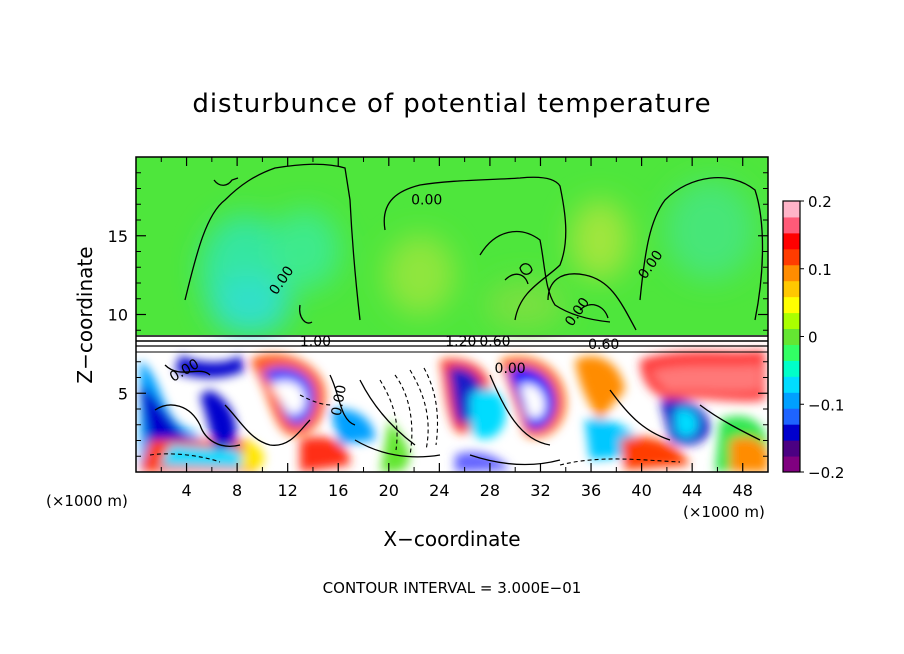 Image resolution: width=904 pixels, height=654 pixels. I want to click on colorbar: 0.2 0.1 0 −0.1 −0.2, so click(813, 337).